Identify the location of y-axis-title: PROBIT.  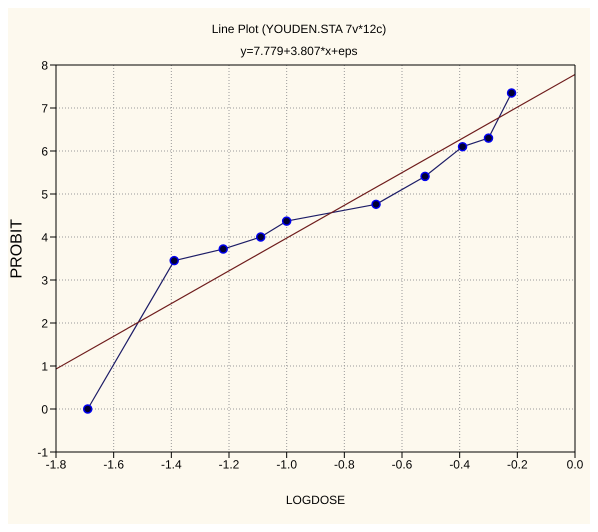
(17, 248).